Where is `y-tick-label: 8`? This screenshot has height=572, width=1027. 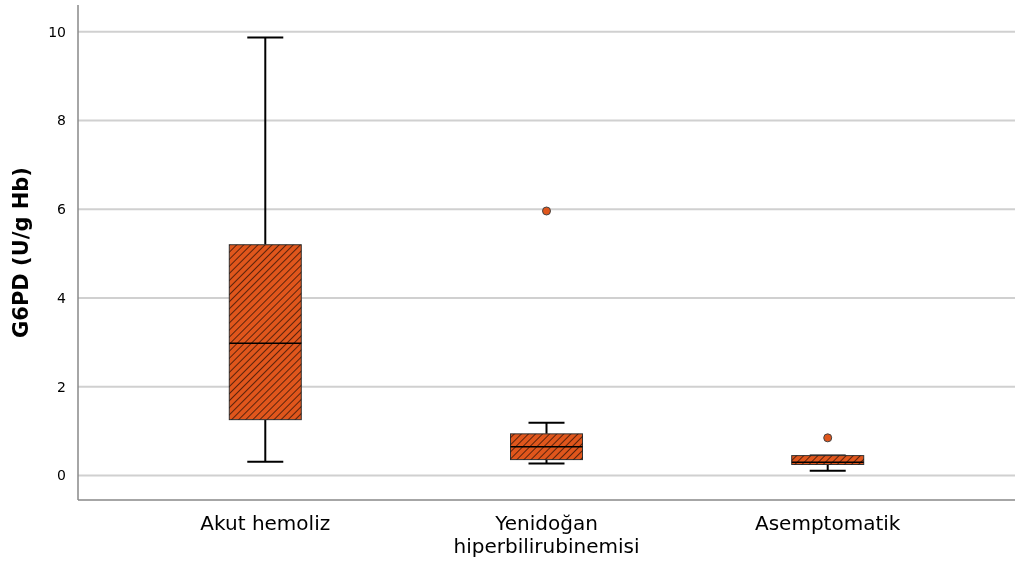
y-tick-label: 8 is located at coordinates (61, 120).